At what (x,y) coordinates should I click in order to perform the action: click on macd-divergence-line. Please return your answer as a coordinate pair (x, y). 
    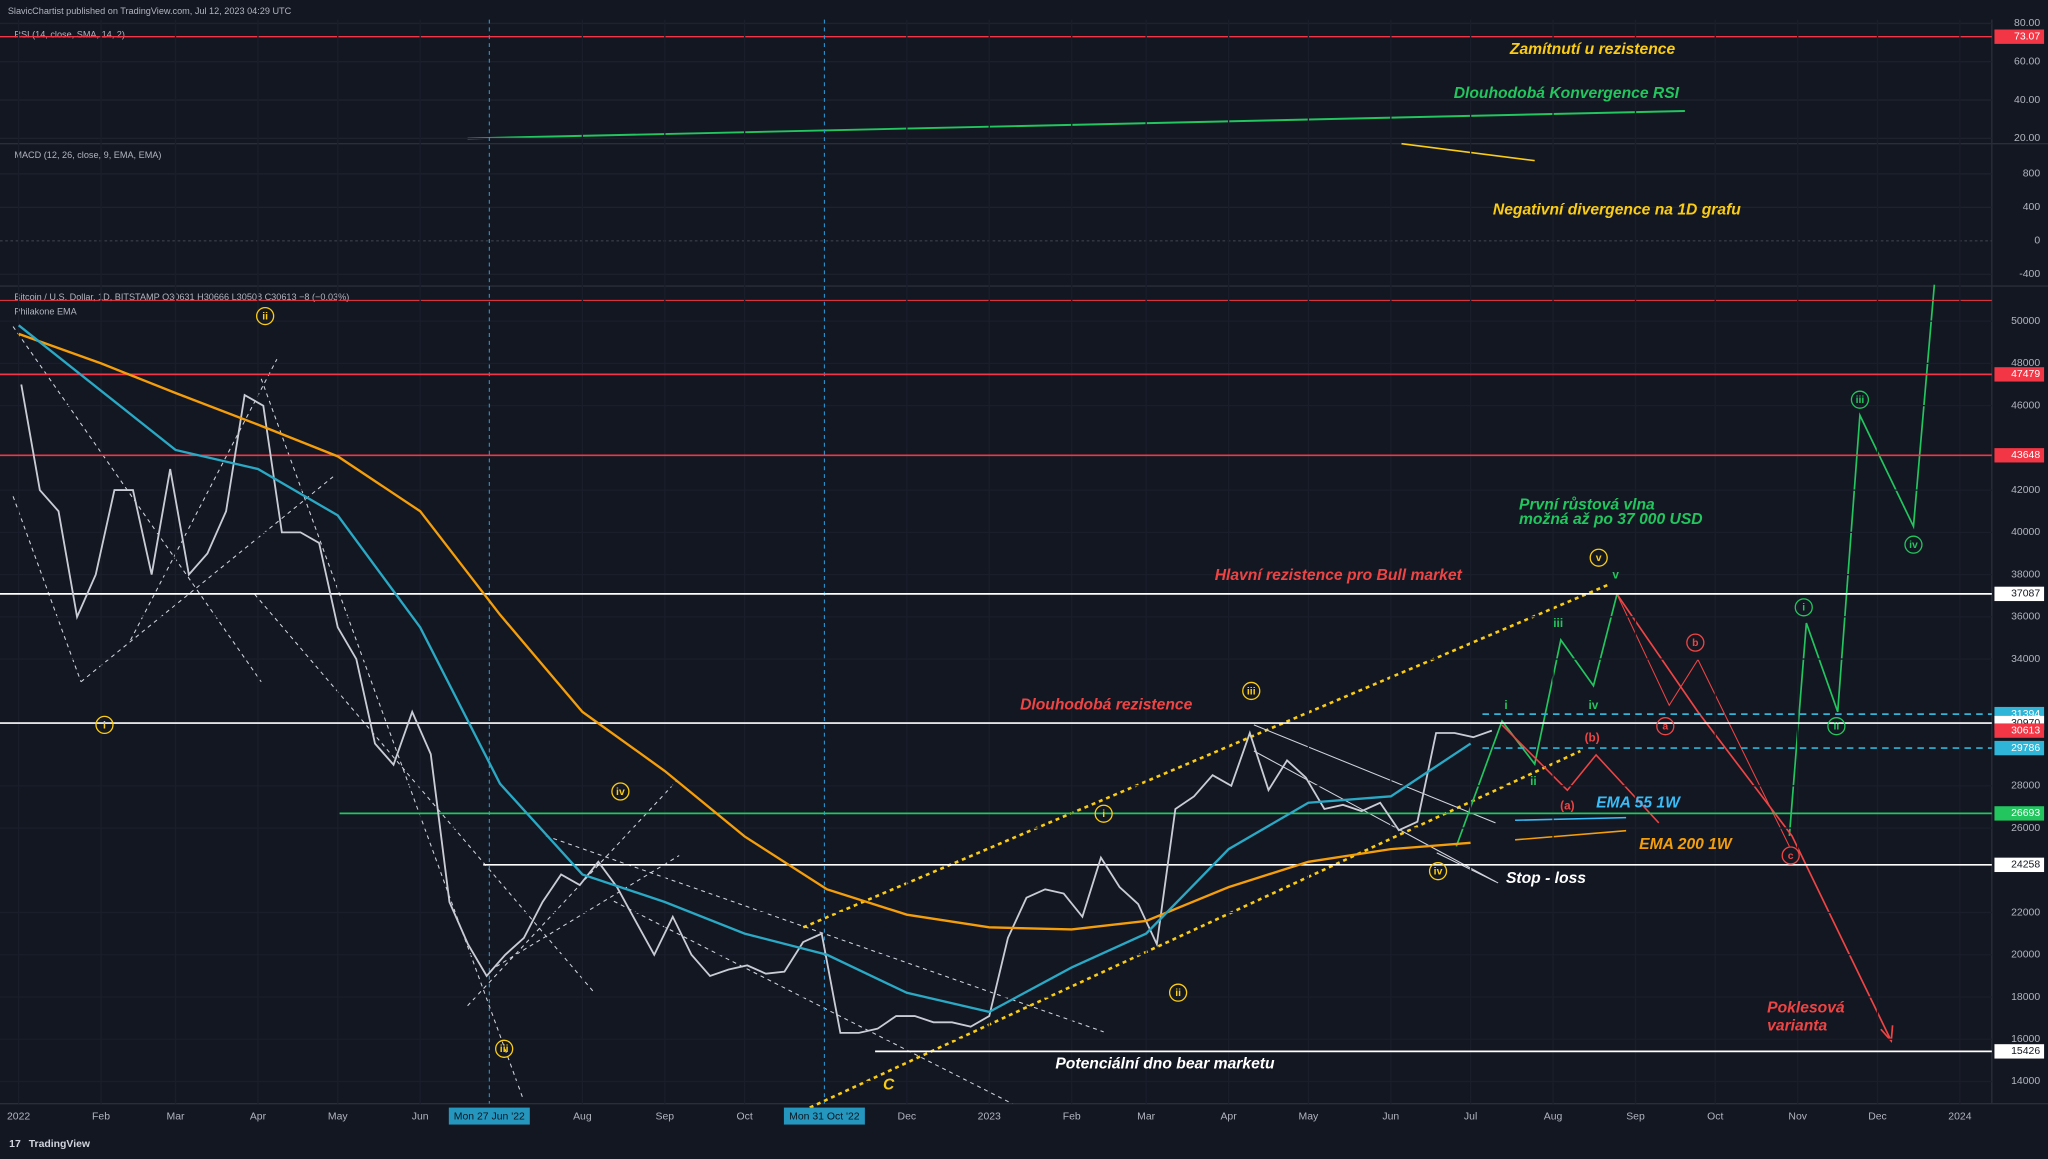
    Looking at the image, I should click on (1468, 152).